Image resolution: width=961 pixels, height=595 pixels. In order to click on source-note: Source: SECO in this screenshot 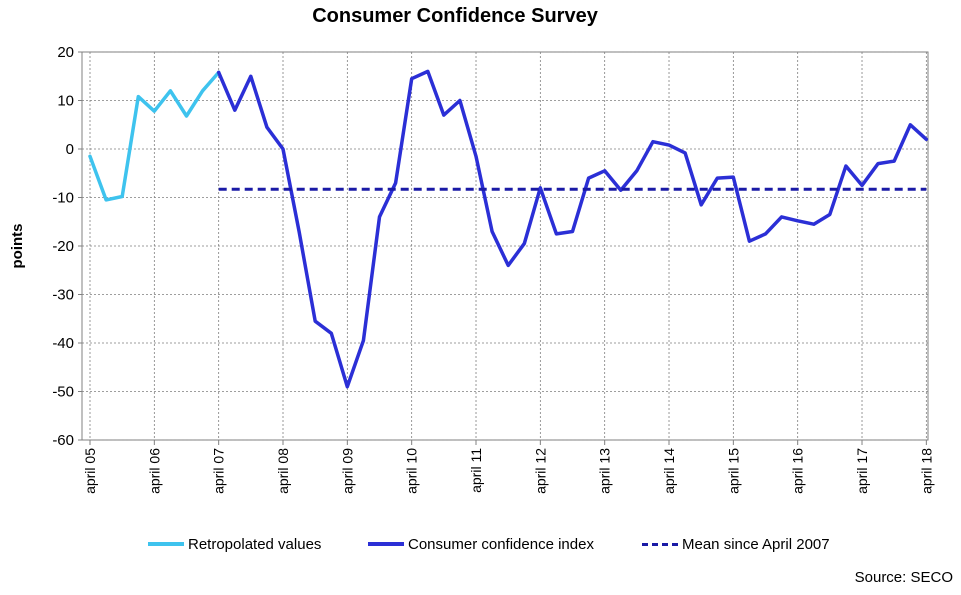, I will do `click(903, 577)`.